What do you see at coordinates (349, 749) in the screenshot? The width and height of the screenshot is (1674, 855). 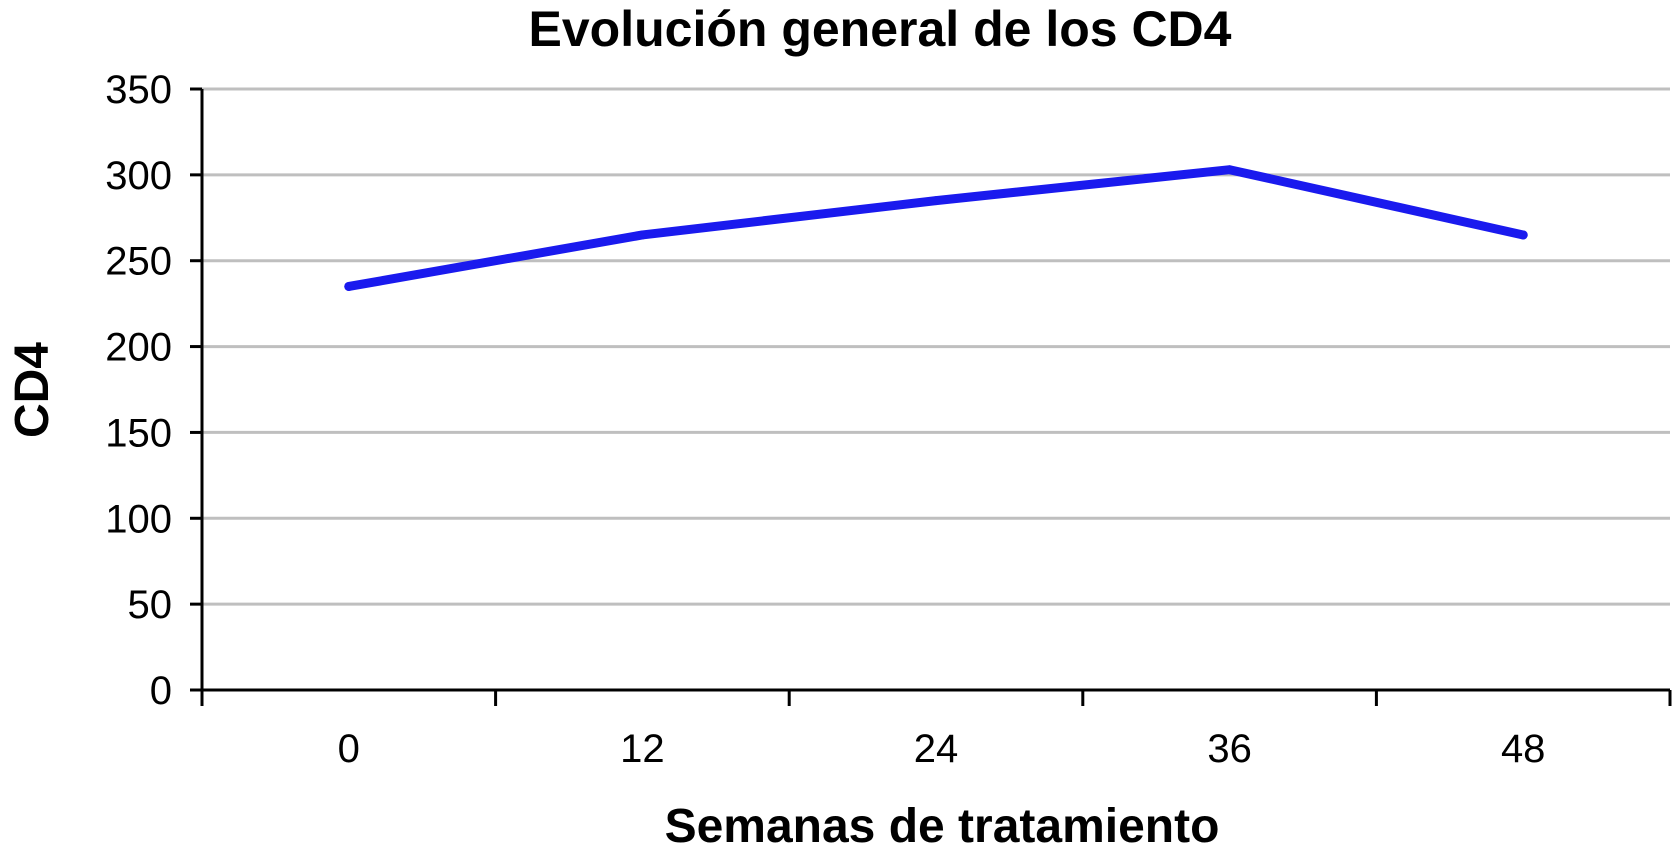 I see `x-tick-label: 0` at bounding box center [349, 749].